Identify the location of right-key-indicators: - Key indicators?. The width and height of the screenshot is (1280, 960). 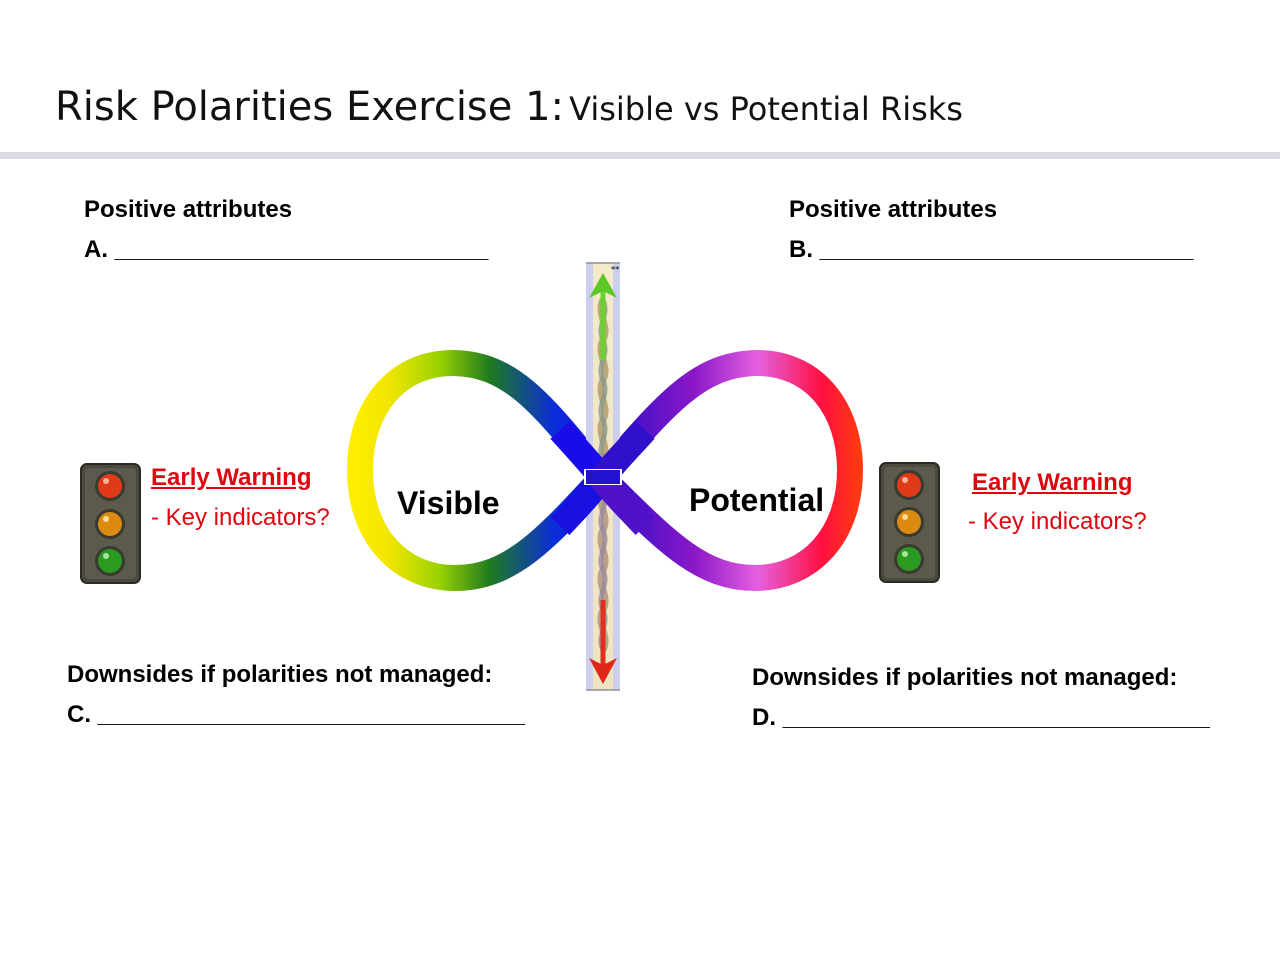
(1057, 521).